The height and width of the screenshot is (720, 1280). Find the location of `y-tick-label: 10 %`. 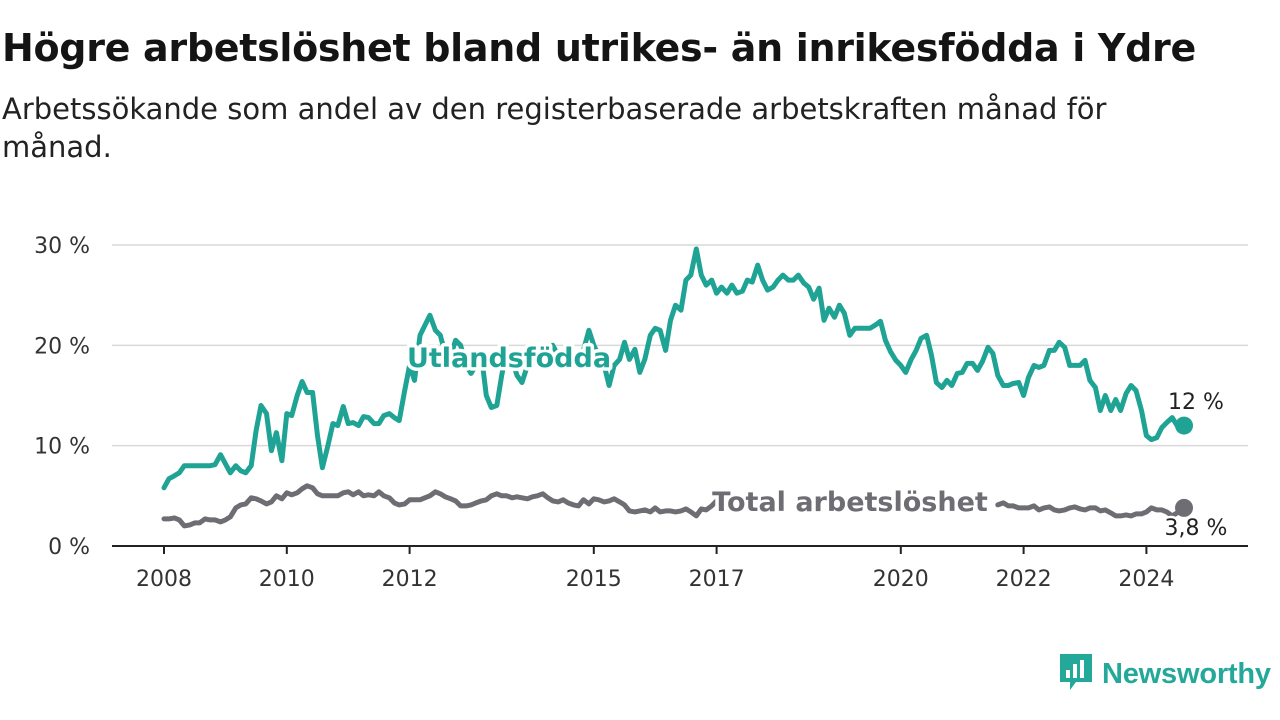

y-tick-label: 10 % is located at coordinates (62, 447).